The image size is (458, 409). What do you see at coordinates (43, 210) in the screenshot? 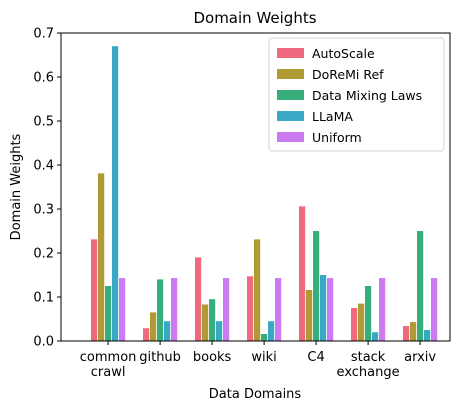
I see `y-tick-label: 0.3` at bounding box center [43, 210].